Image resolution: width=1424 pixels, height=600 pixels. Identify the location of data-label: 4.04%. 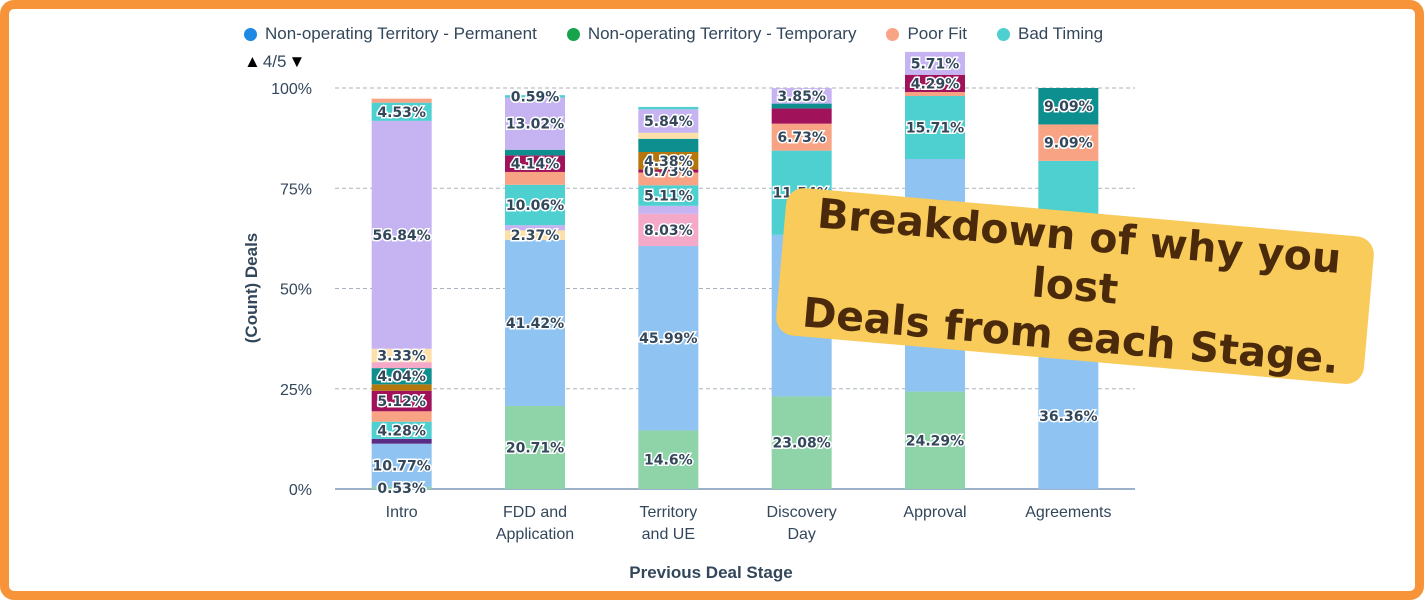
(401, 377).